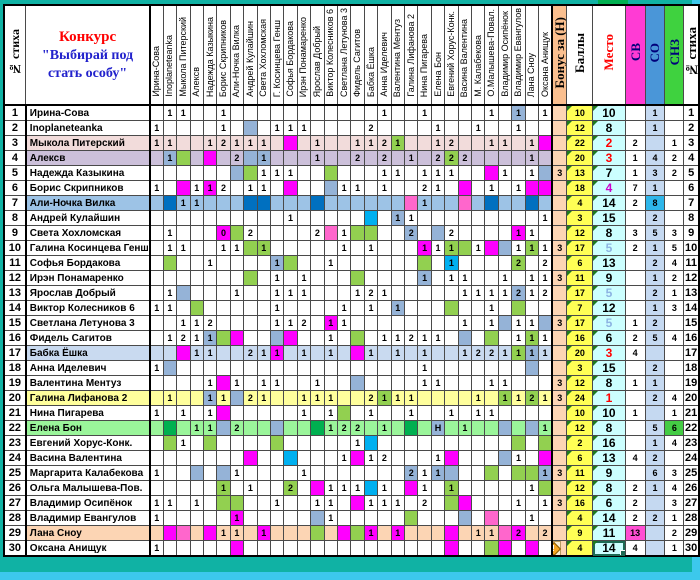  What do you see at coordinates (580, 308) in the screenshot?
I see `score-cell: 7` at bounding box center [580, 308].